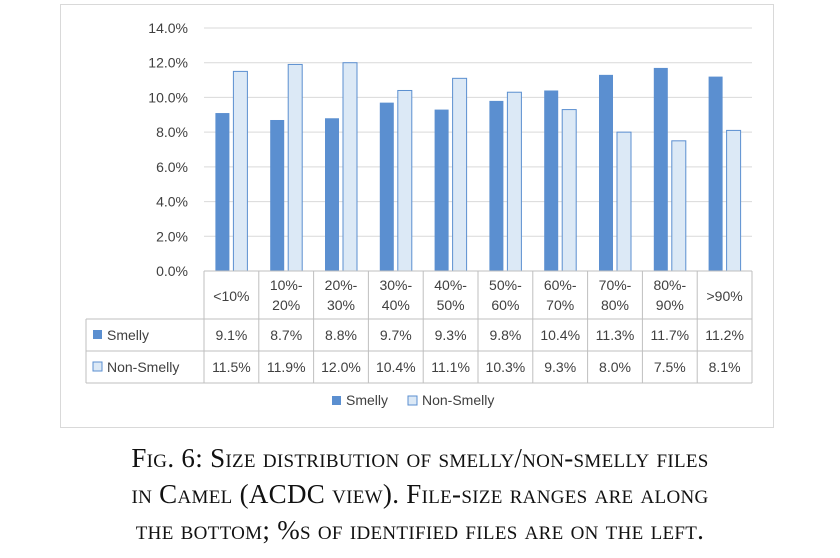  What do you see at coordinates (670, 367) in the screenshot?
I see `data-label: 7.5%` at bounding box center [670, 367].